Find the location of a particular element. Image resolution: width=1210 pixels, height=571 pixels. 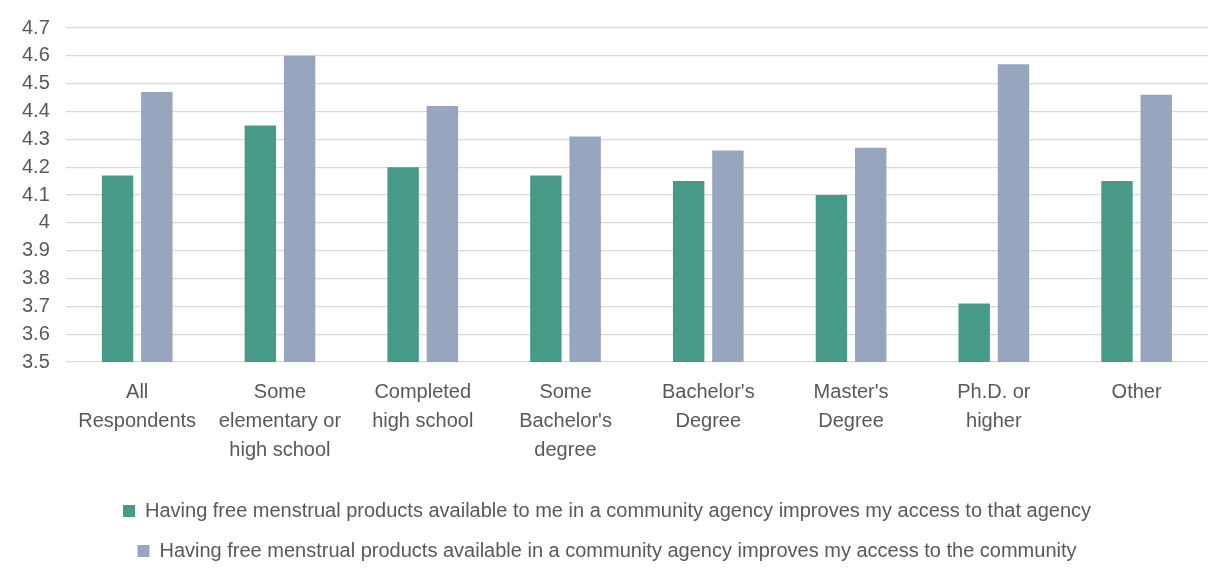

x-tick-label: Bachelor's Degree is located at coordinates (708, 406).